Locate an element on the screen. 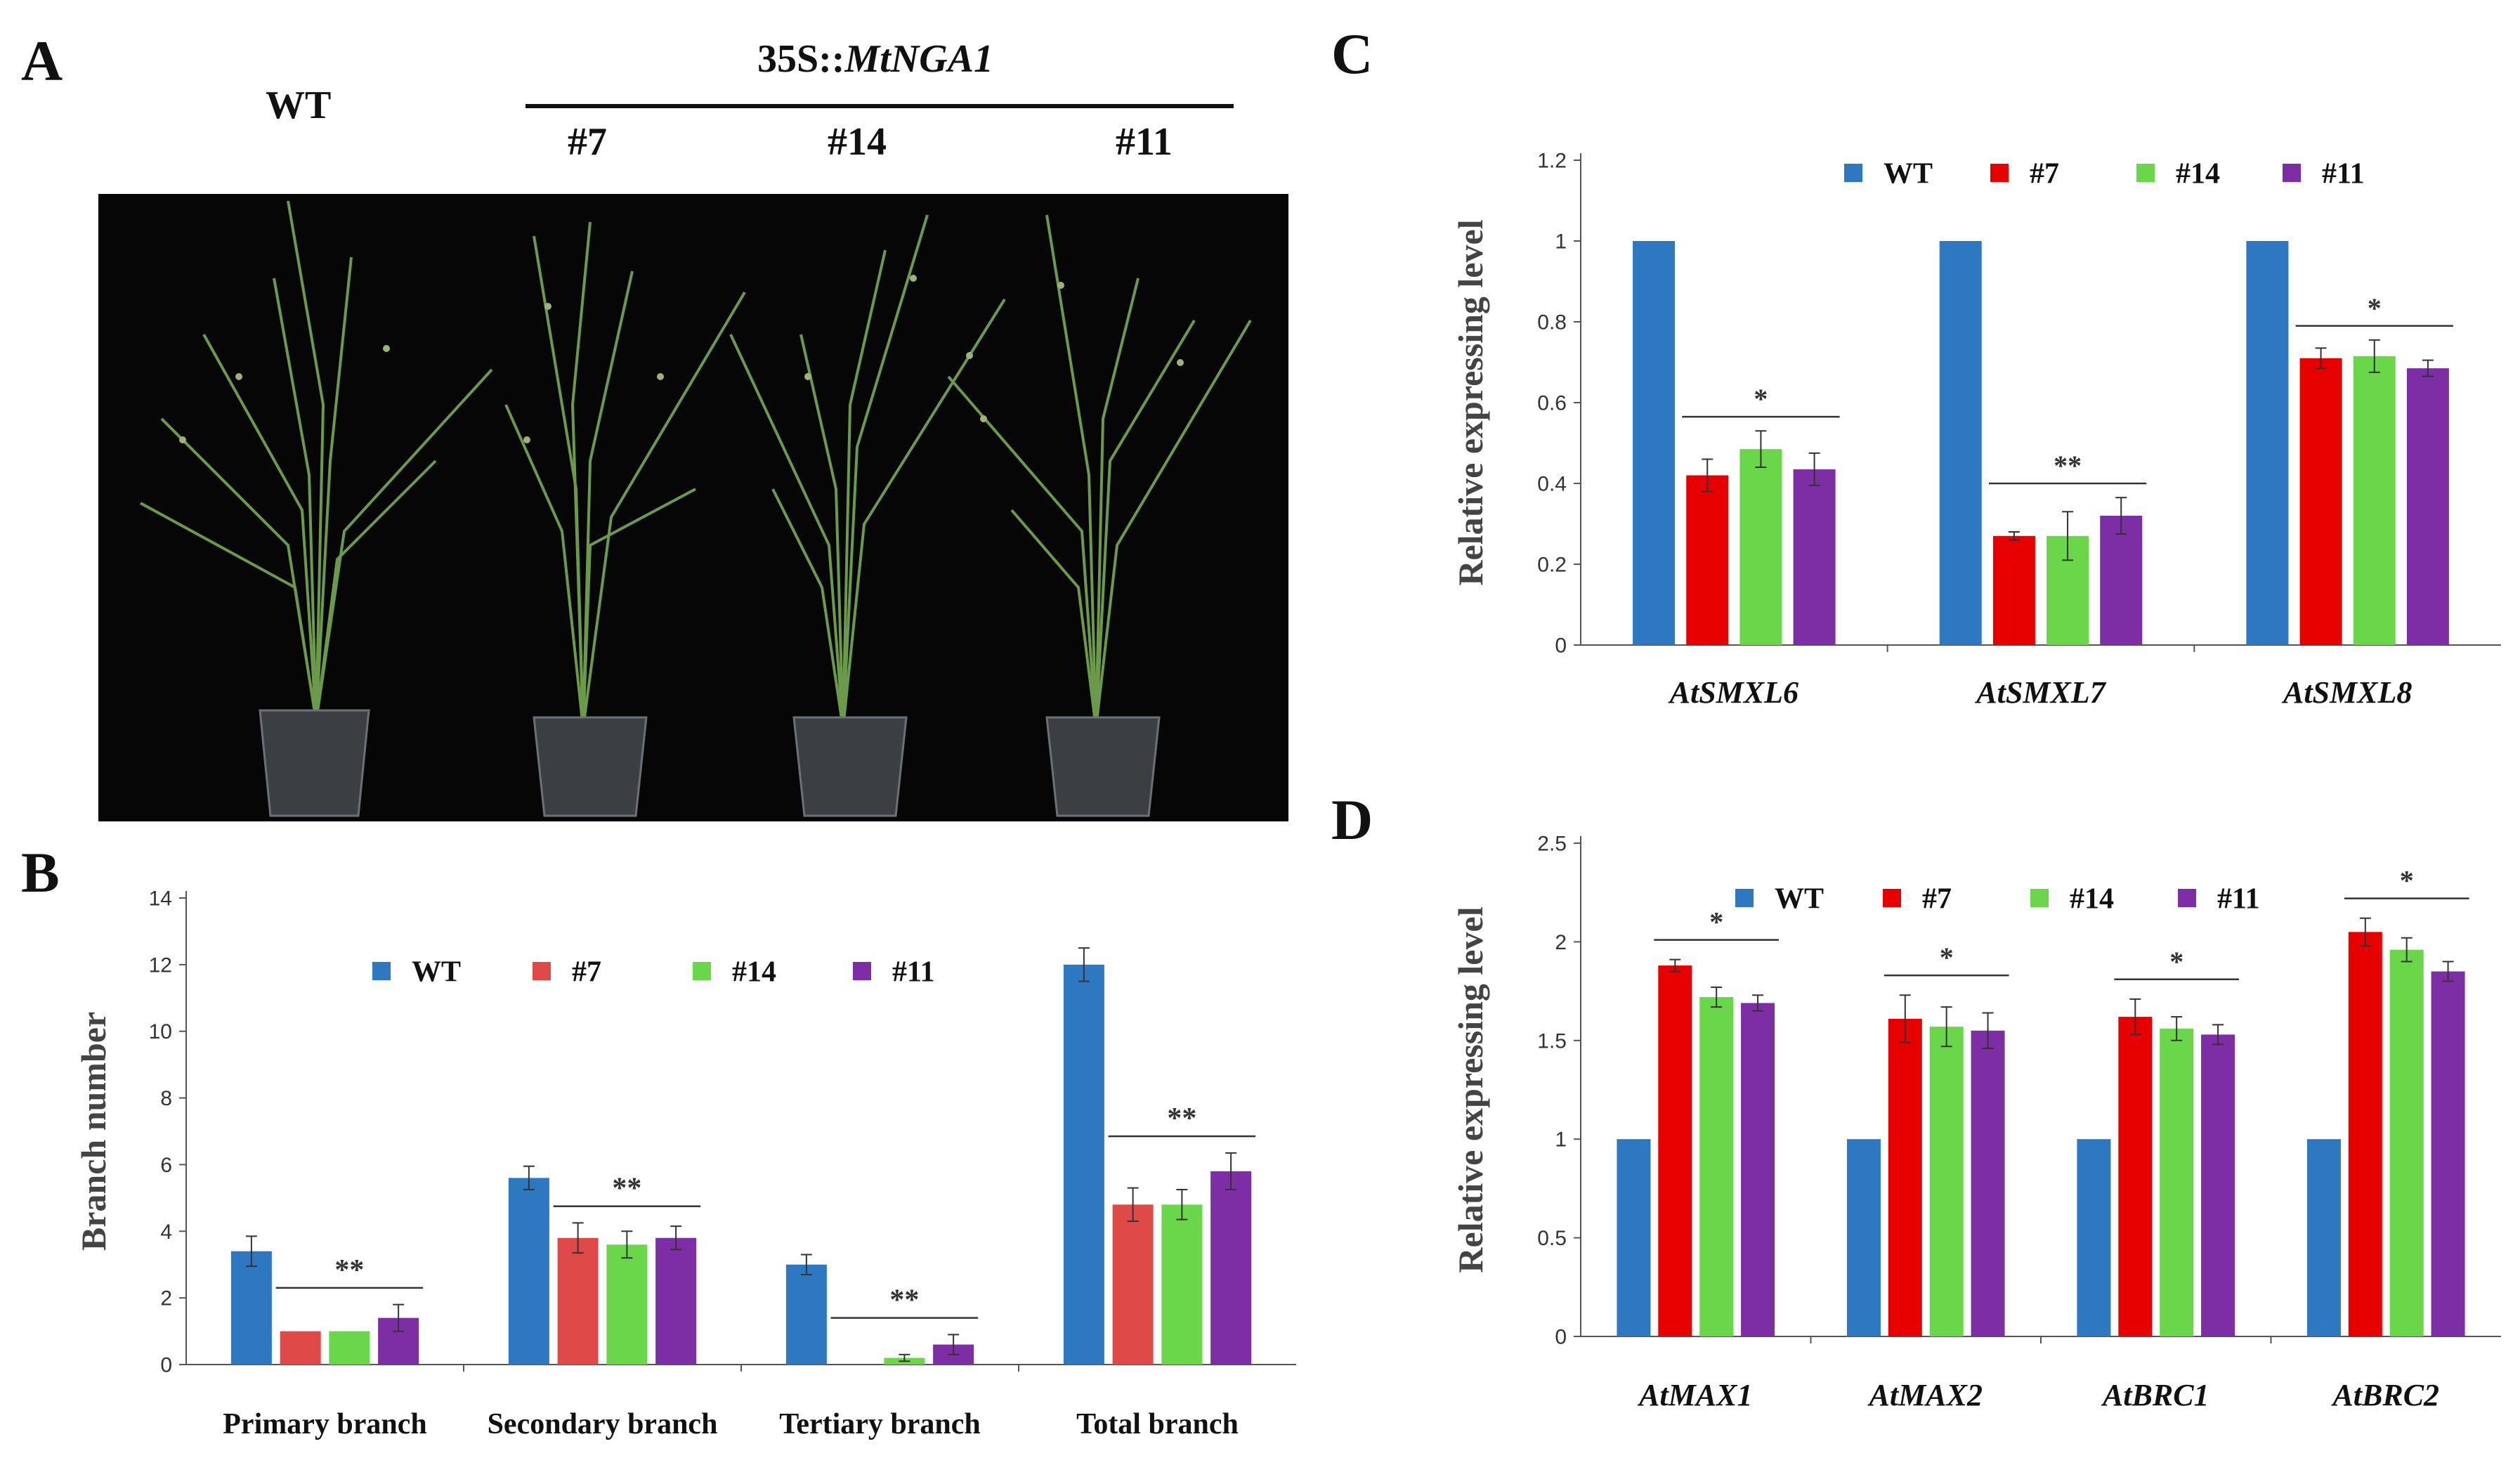 The height and width of the screenshot is (1484, 2520). y-tick-label: 12 is located at coordinates (161, 965).